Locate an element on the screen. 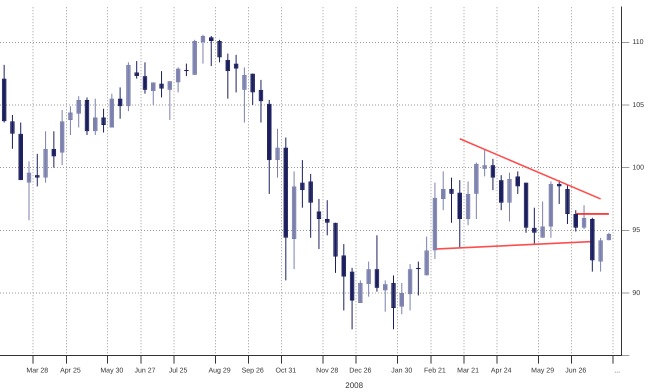 The width and height of the screenshot is (651, 392). text: 2008 is located at coordinates (354, 385).